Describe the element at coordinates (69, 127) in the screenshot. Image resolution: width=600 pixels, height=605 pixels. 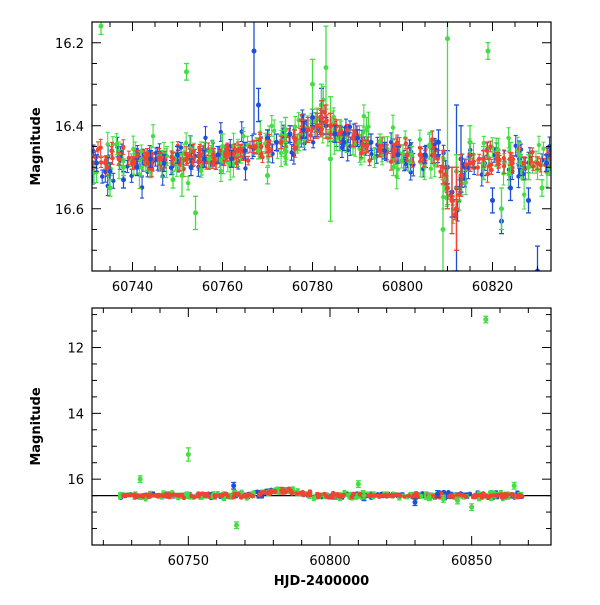
I see `y-tick-label: 16.4` at that location.